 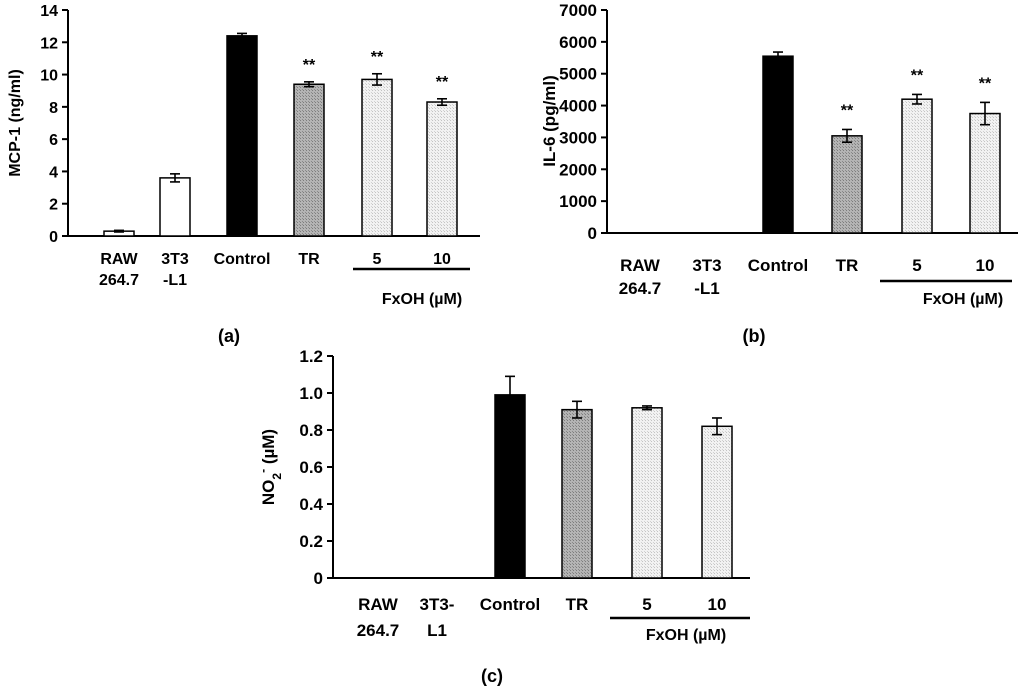 I want to click on category-label: 3T3-, so click(x=437, y=604).